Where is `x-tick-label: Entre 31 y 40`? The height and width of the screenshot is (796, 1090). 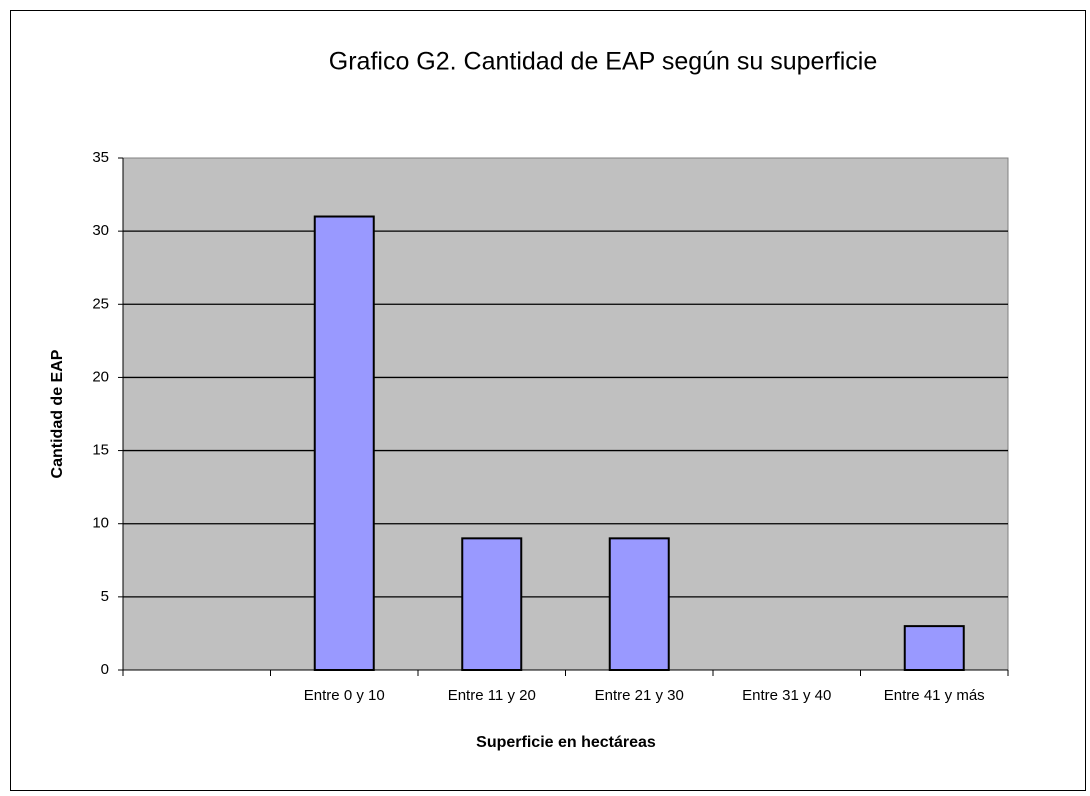
x-tick-label: Entre 31 y 40 is located at coordinates (786, 695).